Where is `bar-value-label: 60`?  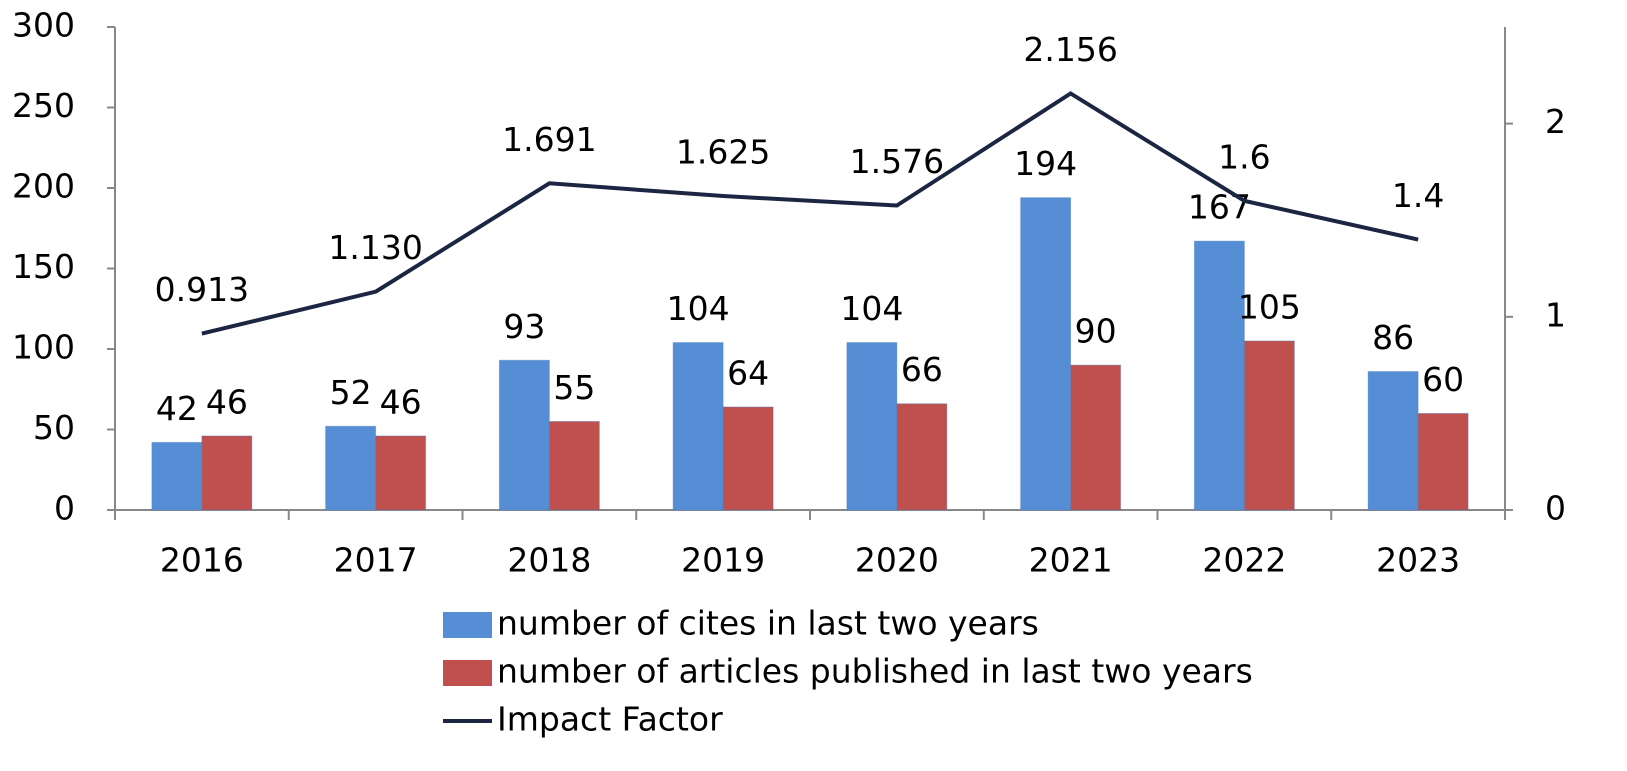 bar-value-label: 60 is located at coordinates (1443, 379).